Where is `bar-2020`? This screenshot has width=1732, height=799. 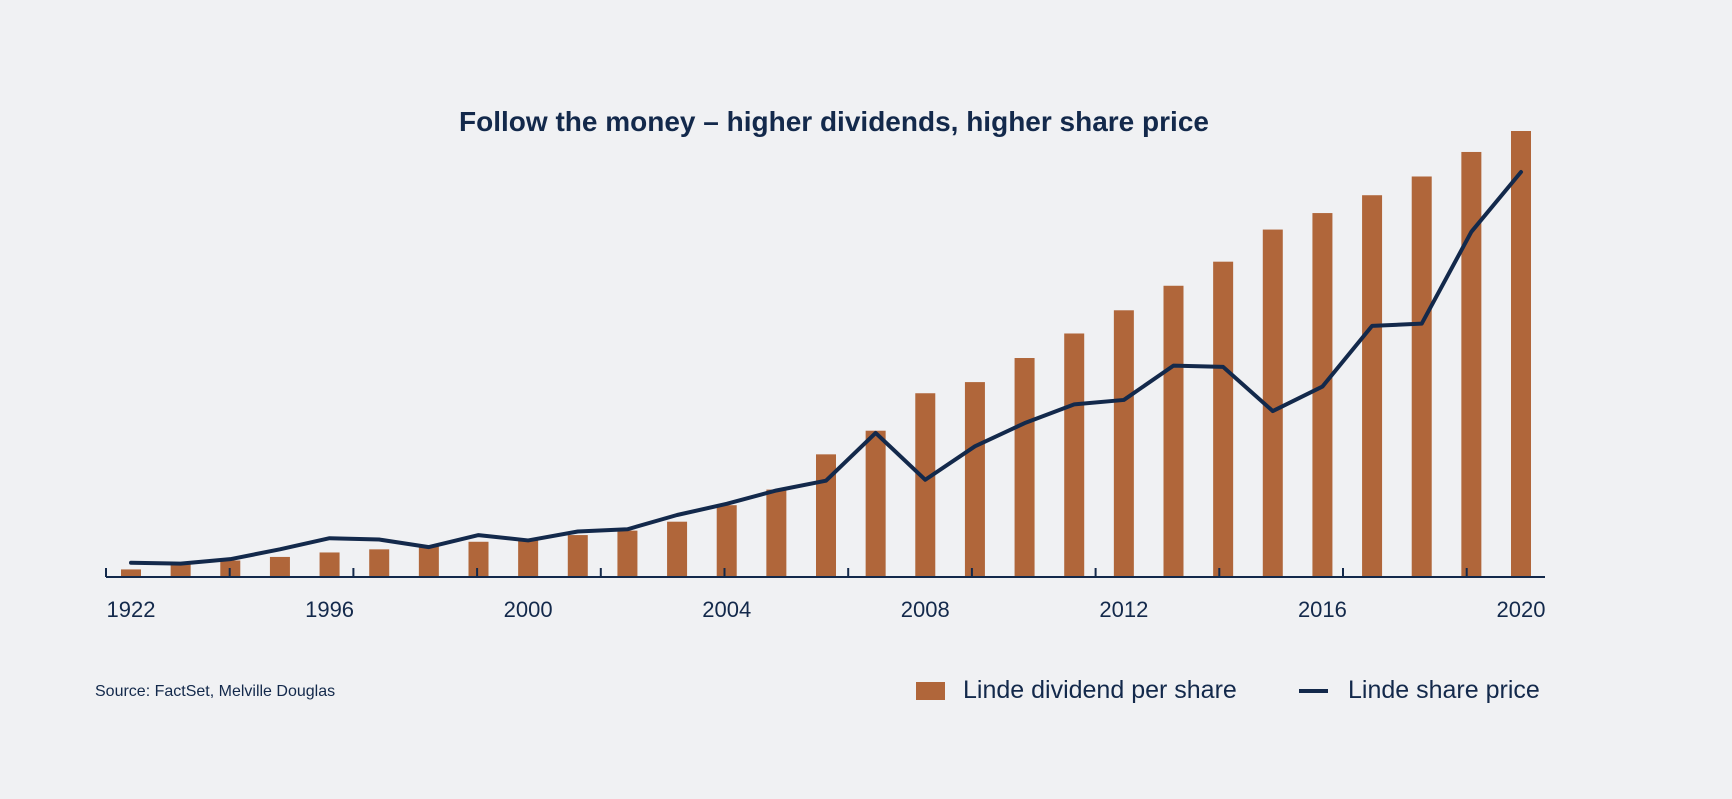 bar-2020 is located at coordinates (1521, 354).